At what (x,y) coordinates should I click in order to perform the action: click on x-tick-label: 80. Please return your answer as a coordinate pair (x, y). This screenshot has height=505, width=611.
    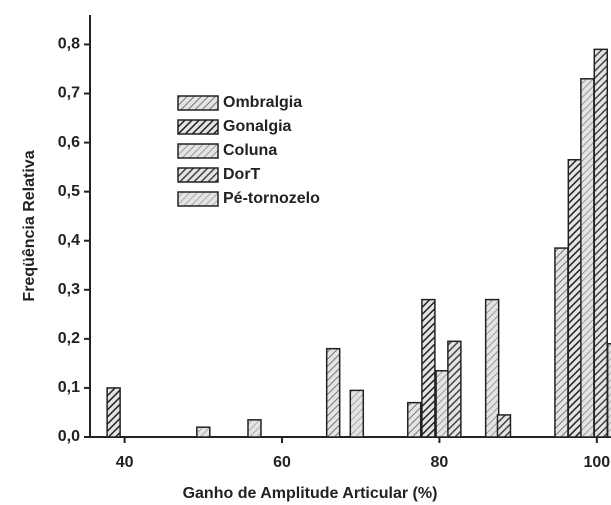
    Looking at the image, I should click on (440, 462).